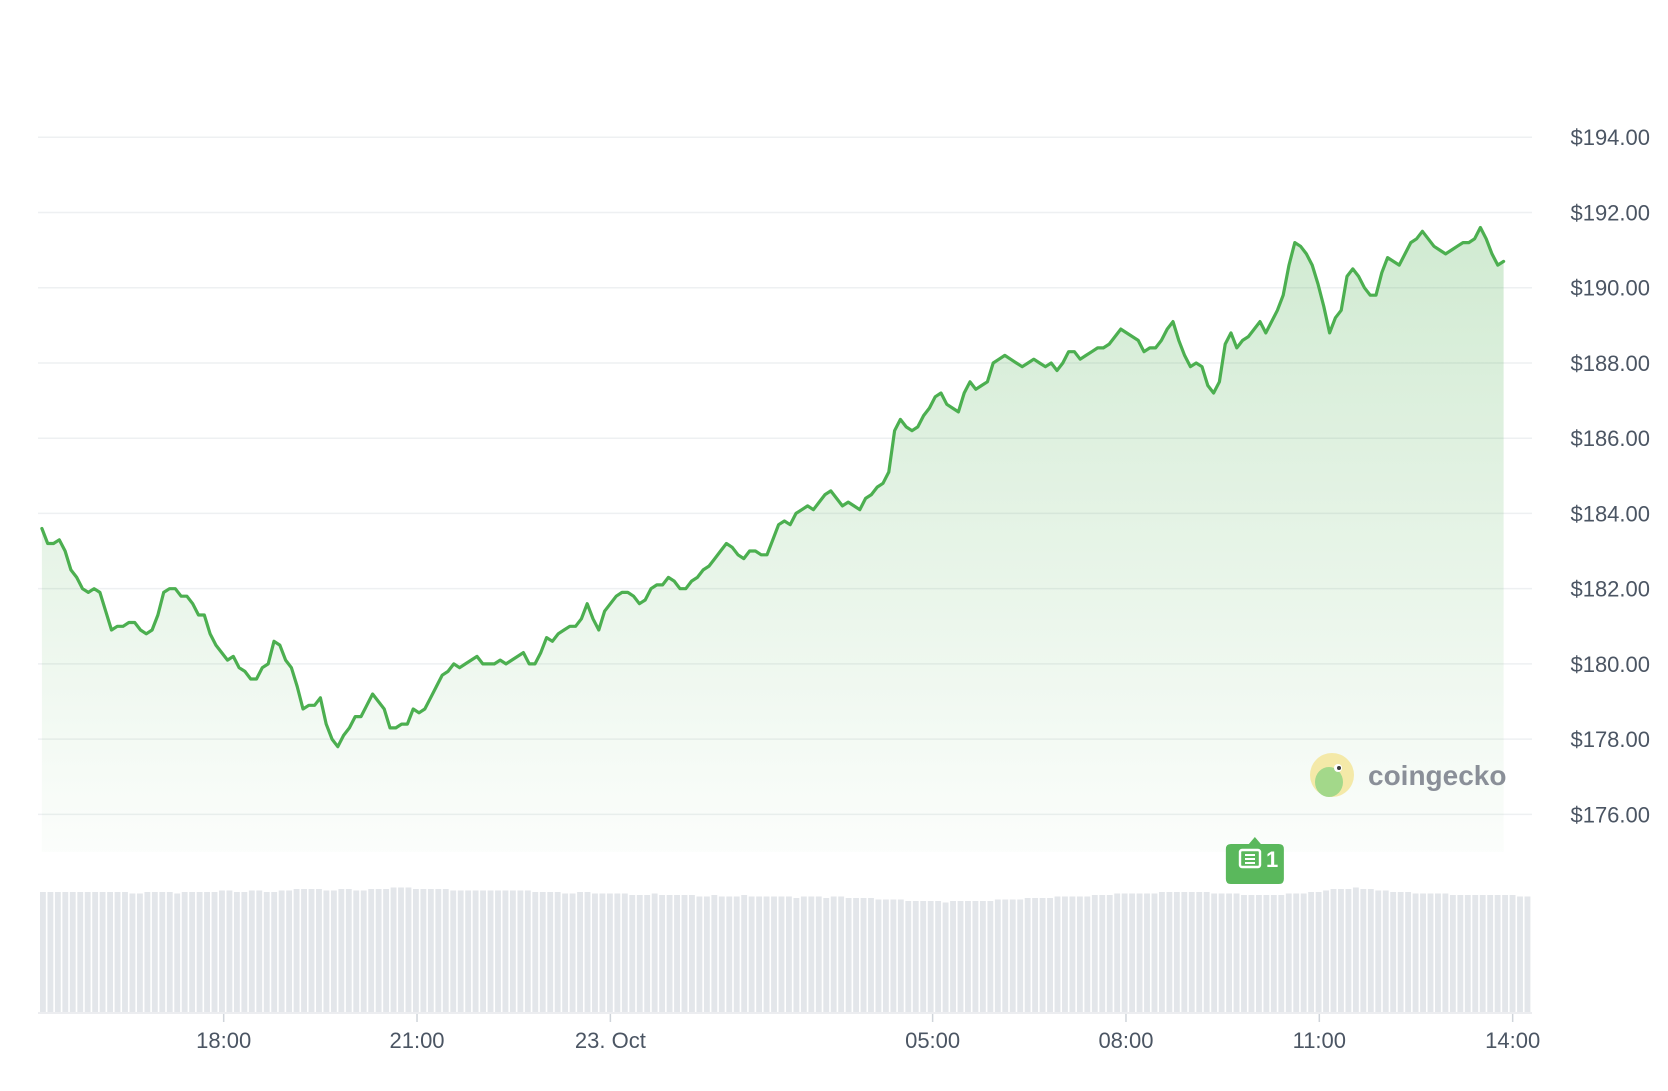 The image size is (1668, 1091). What do you see at coordinates (1610, 288) in the screenshot?
I see `y-tick-label: $190.00` at bounding box center [1610, 288].